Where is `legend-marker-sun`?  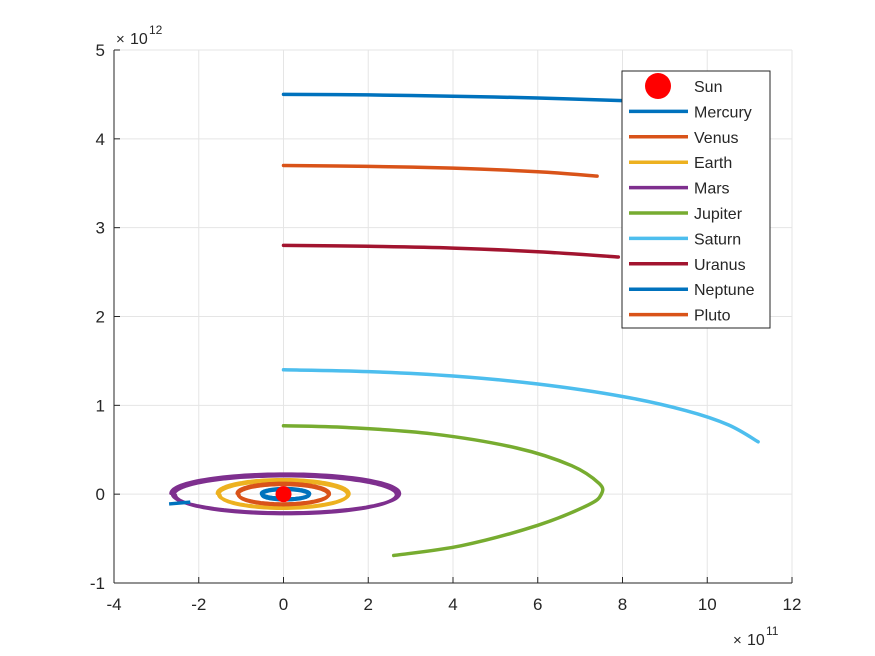
legend-marker-sun is located at coordinates (658, 86).